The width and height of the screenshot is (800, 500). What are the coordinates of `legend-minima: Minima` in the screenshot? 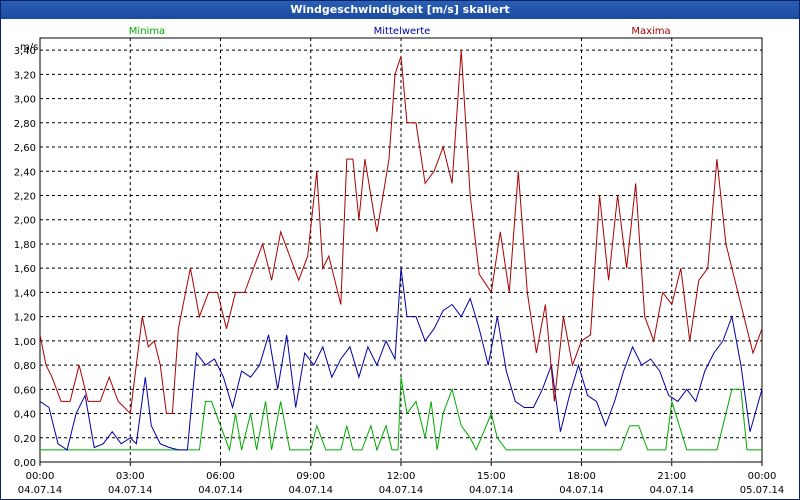 It's located at (147, 31).